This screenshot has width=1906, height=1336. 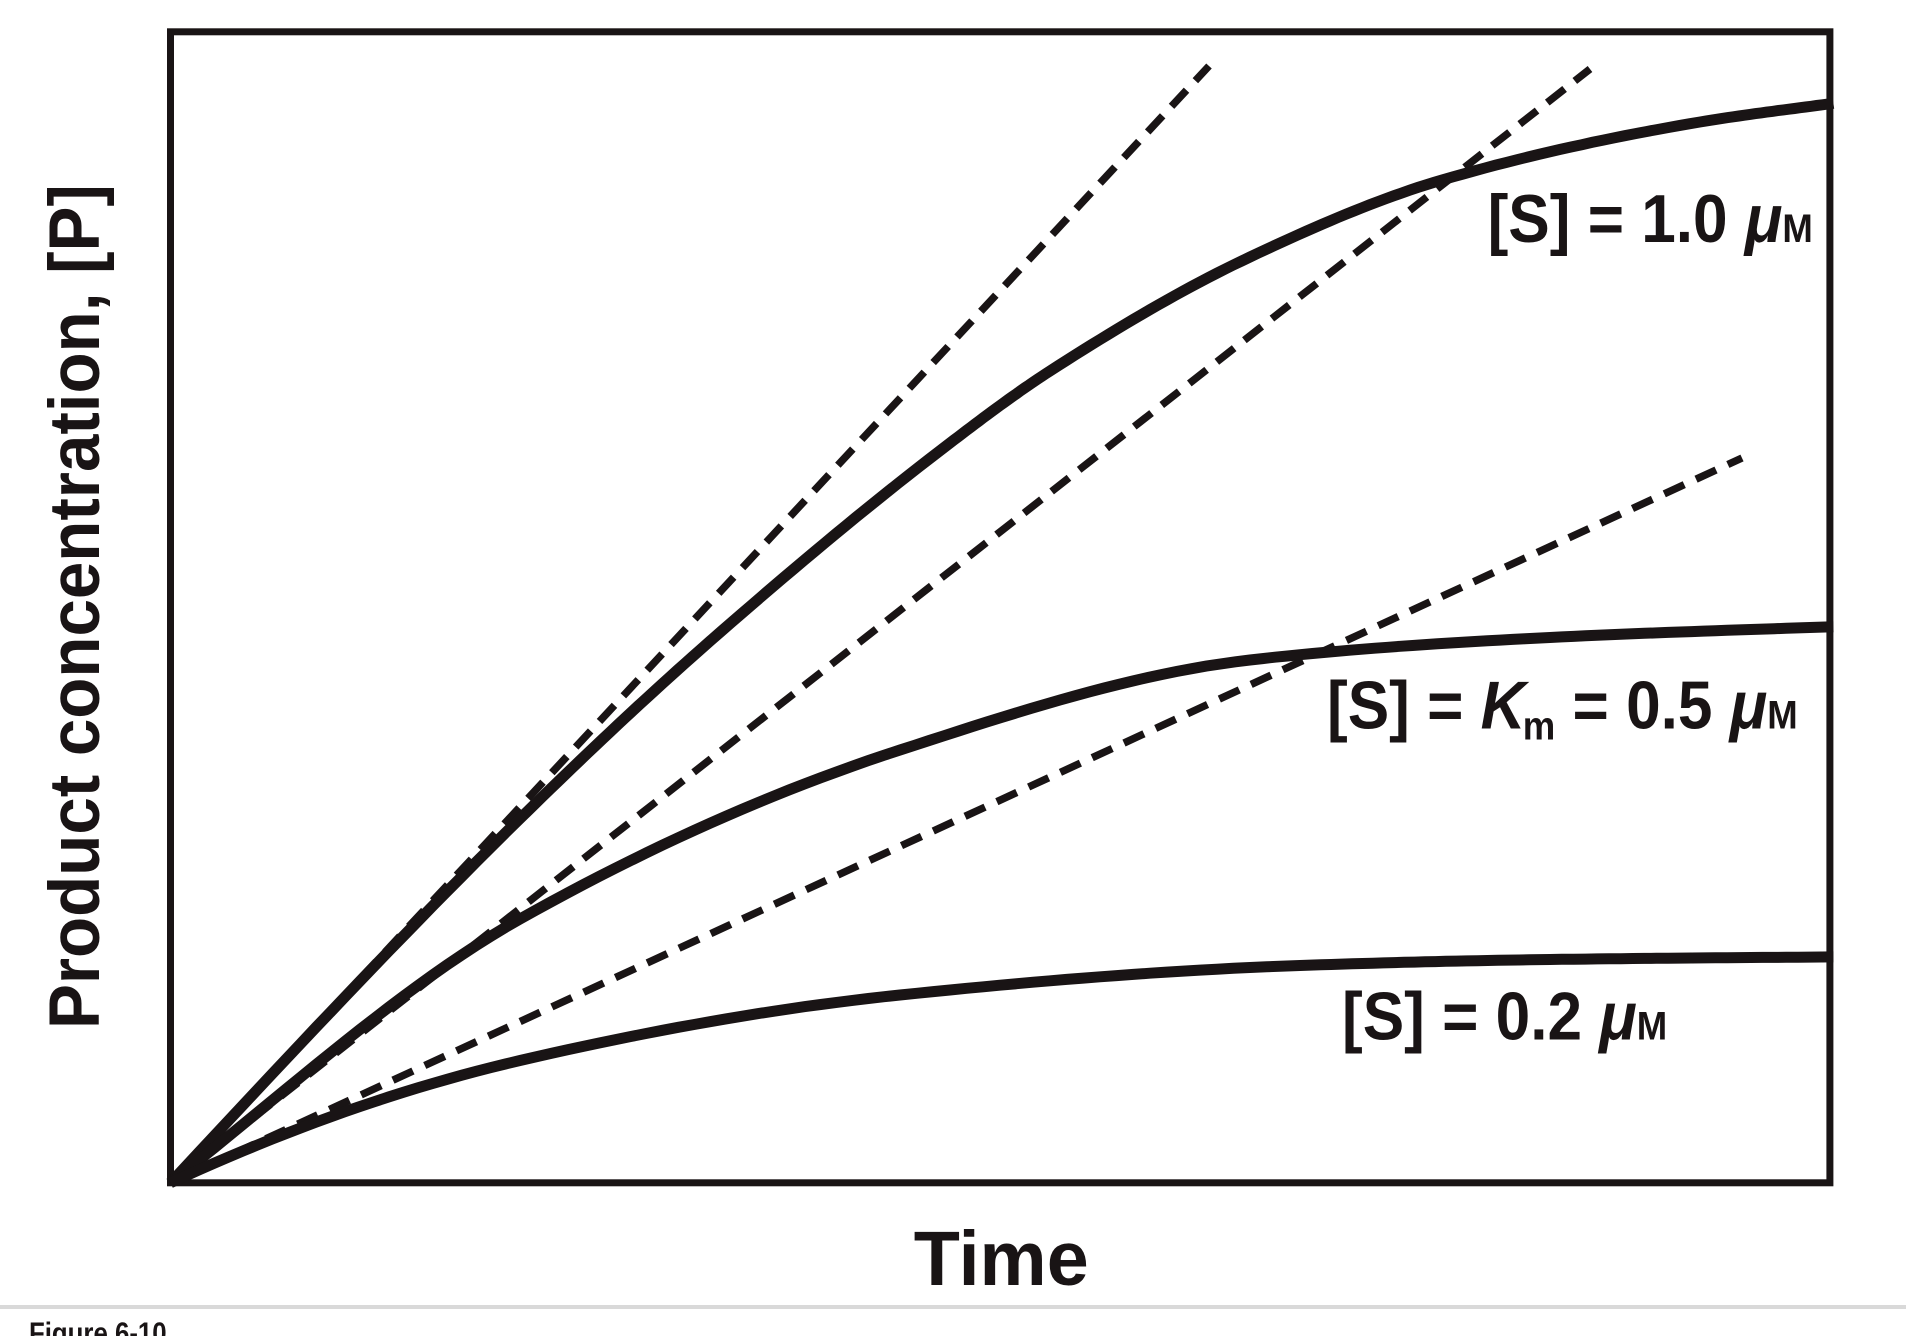 I want to click on svg-text: Product concentration, [P], so click(x=75, y=606).